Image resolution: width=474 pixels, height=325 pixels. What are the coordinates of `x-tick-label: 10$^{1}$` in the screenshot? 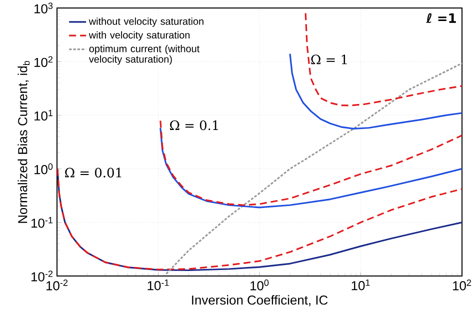 It's located at (361, 285).